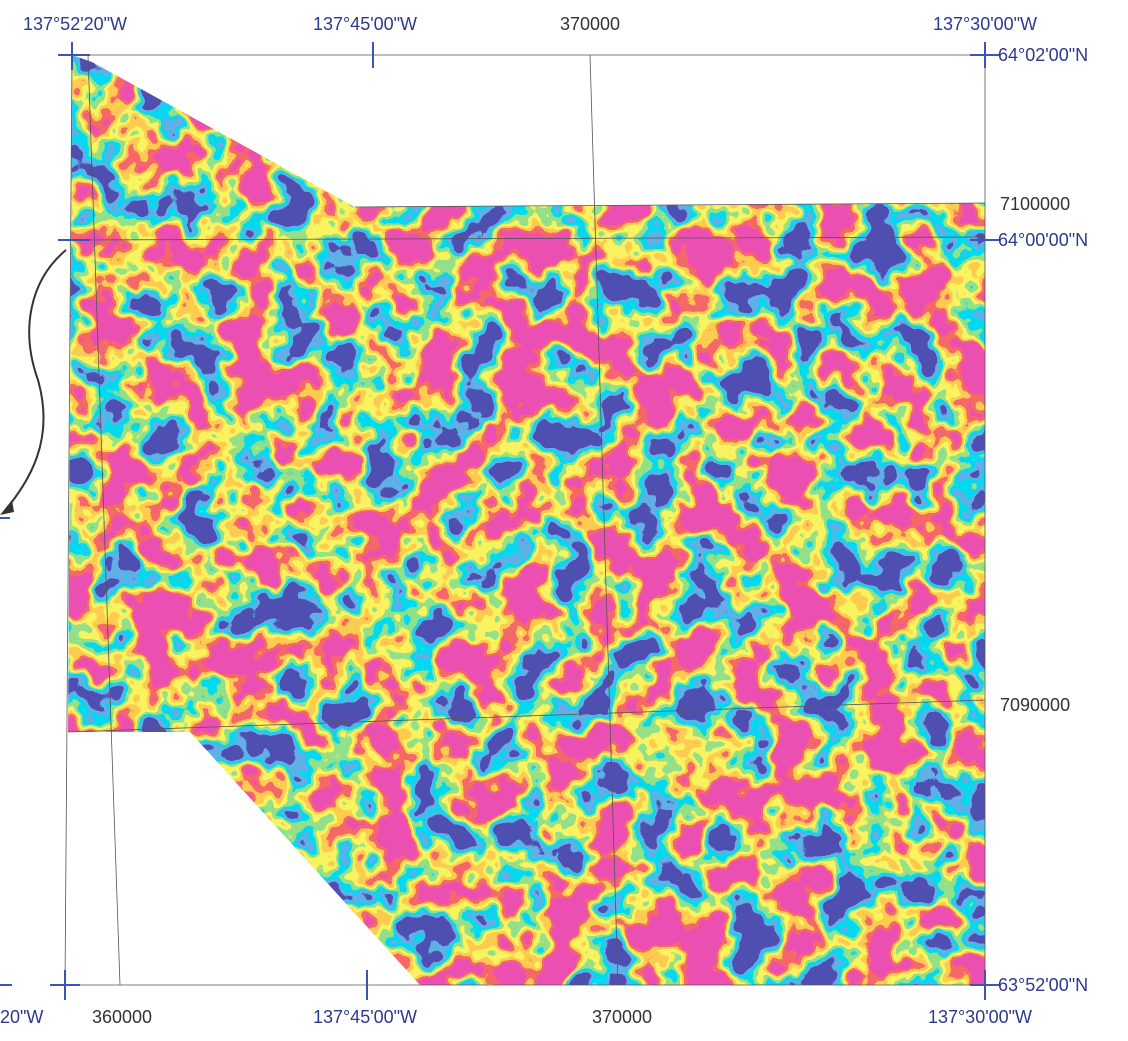 This screenshot has height=1041, width=1128. What do you see at coordinates (1043, 240) in the screenshot?
I see `right-label: 64°00'00"N` at bounding box center [1043, 240].